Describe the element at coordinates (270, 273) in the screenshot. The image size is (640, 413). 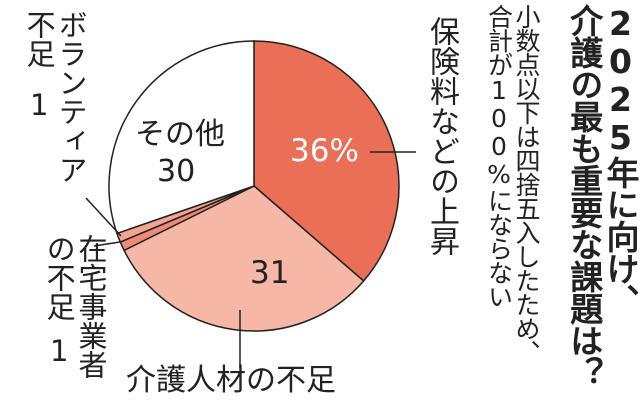
I see `value-label: 31` at that location.